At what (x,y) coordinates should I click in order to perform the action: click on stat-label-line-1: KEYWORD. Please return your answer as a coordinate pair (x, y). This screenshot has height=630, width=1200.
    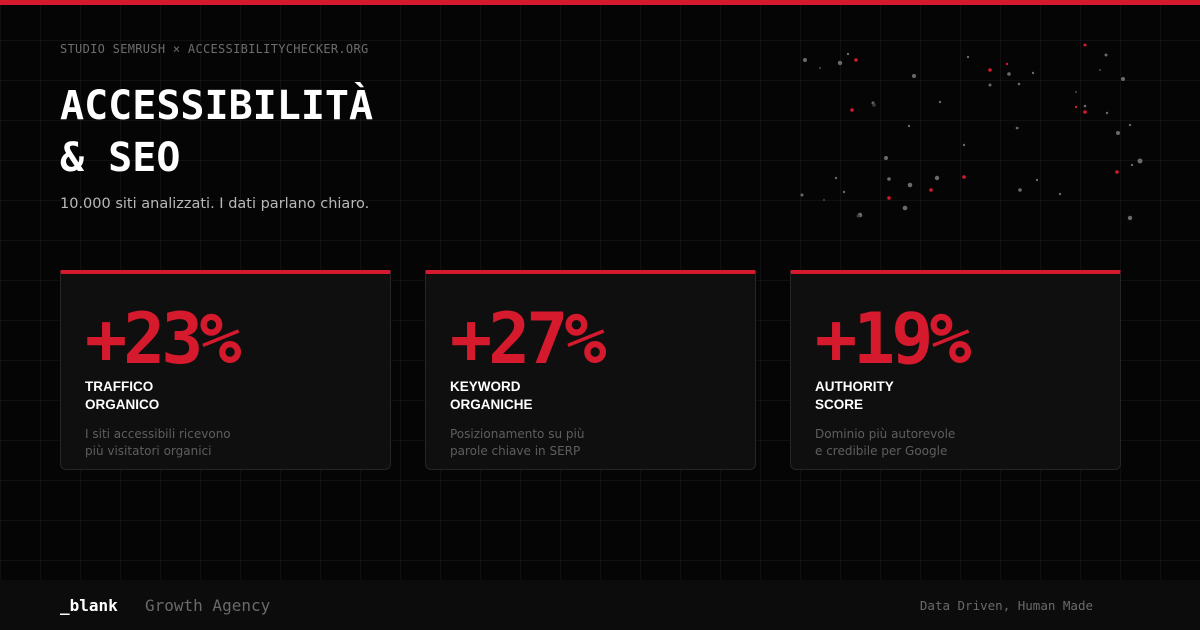
    Looking at the image, I should click on (485, 386).